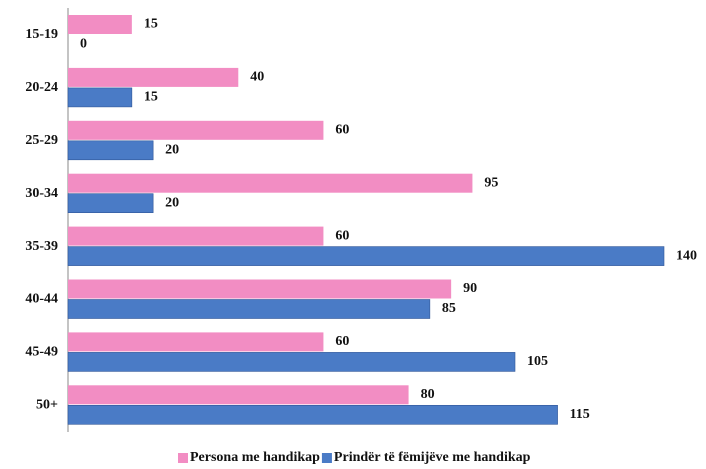 The width and height of the screenshot is (706, 469). I want to click on legend-label: Prindër të fëmijëve me handikap, so click(432, 457).